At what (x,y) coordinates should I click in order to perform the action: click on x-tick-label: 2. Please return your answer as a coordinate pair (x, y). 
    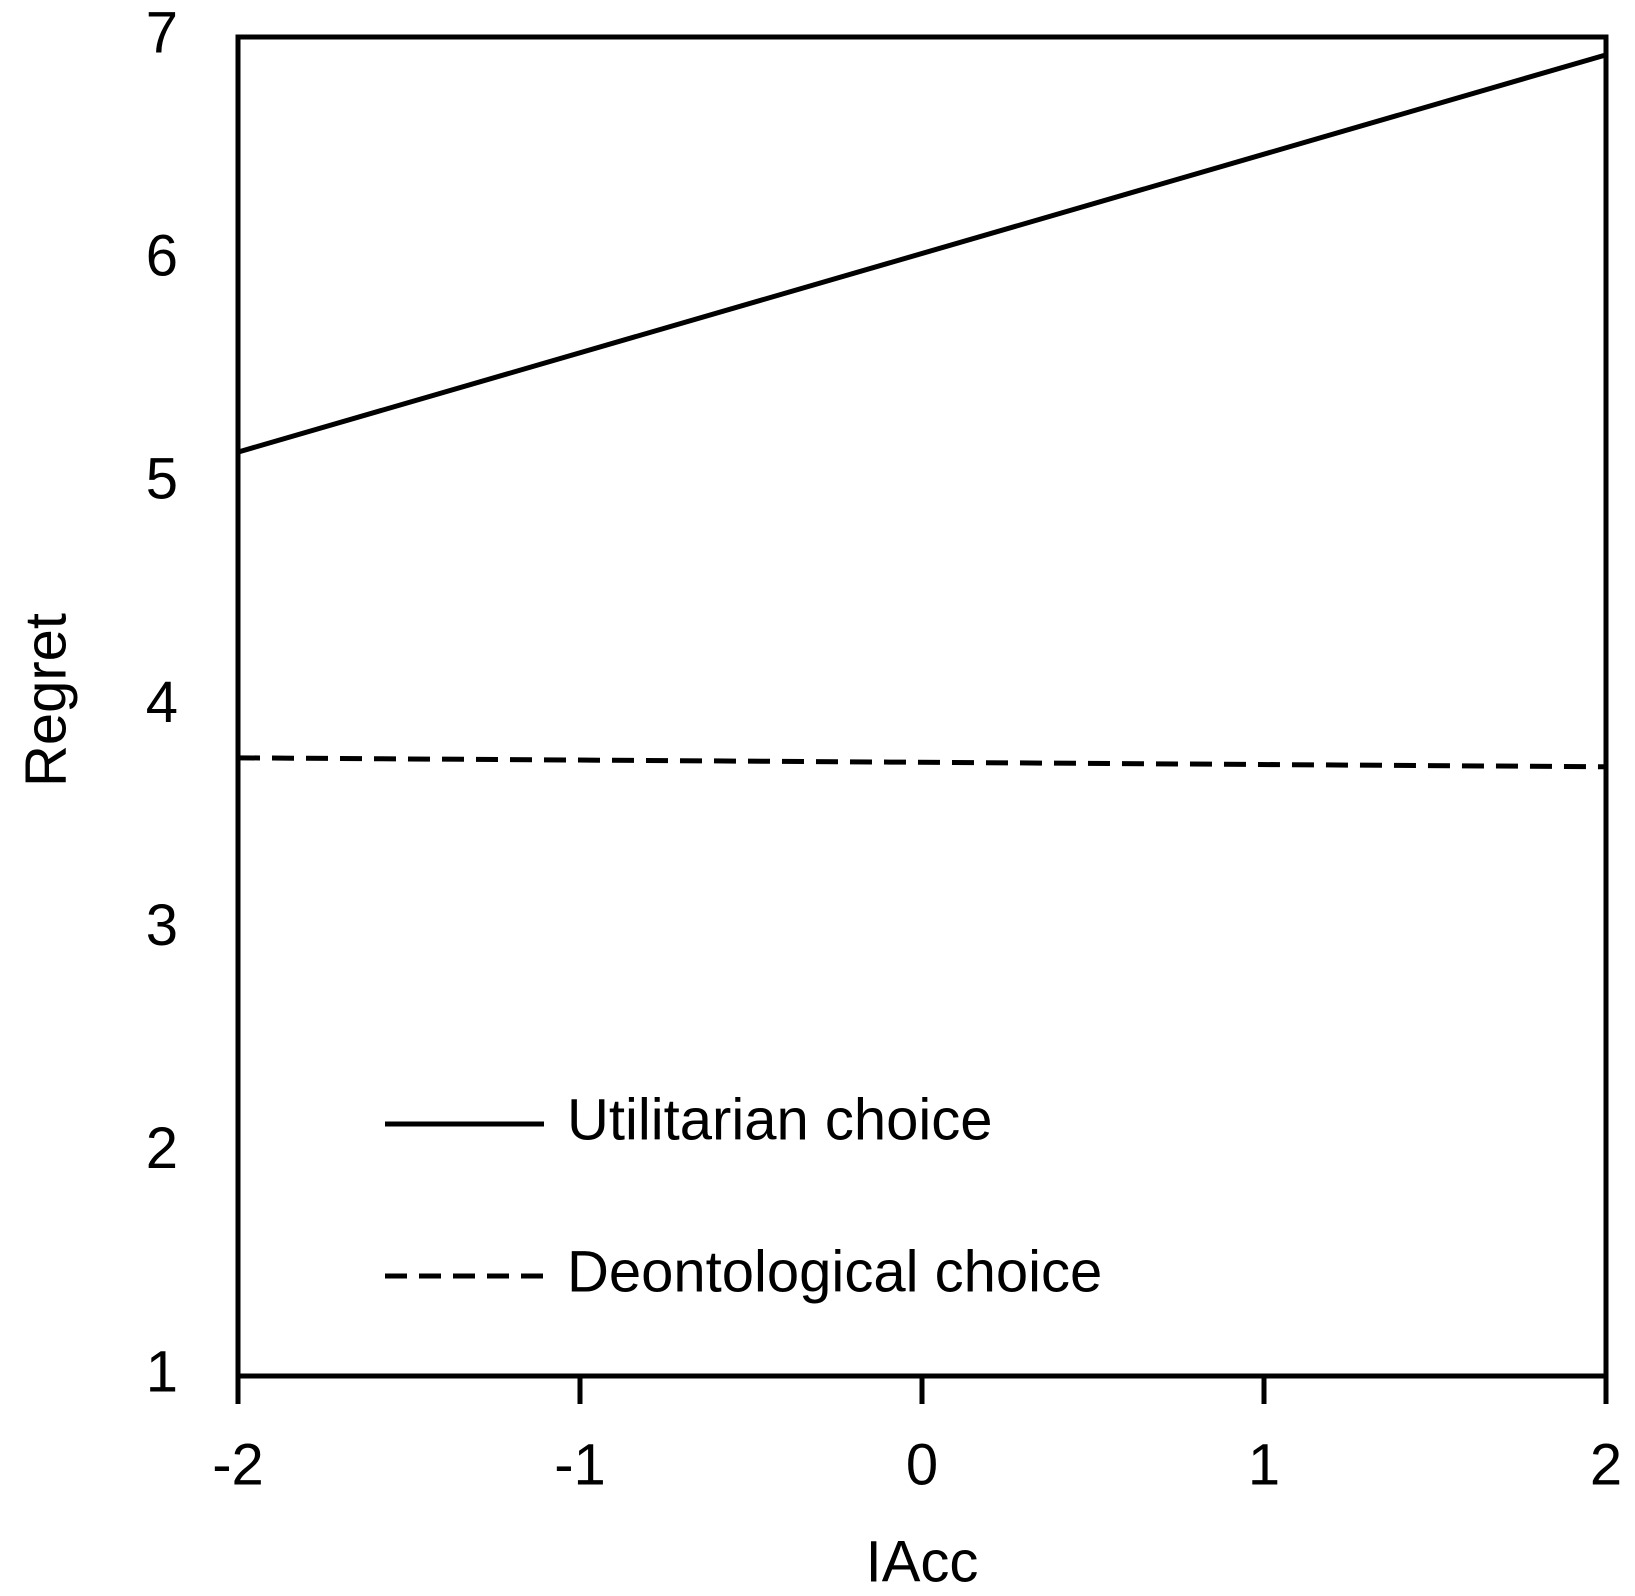
    Looking at the image, I should click on (1606, 1464).